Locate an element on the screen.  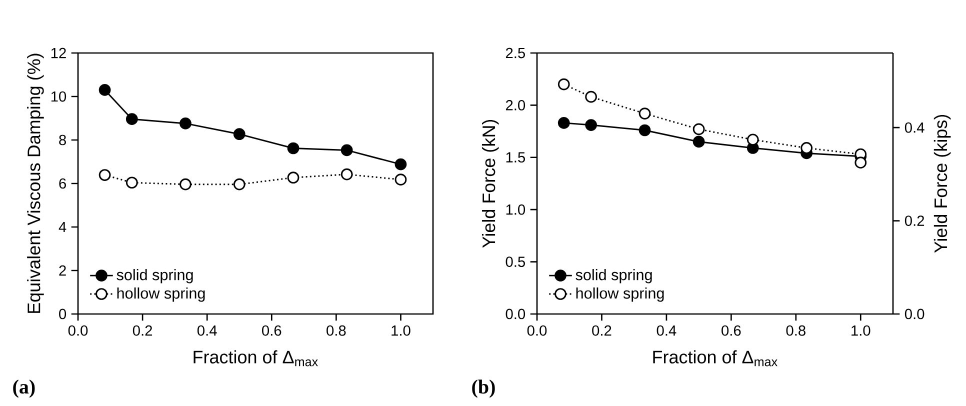
y-tick-label: 10 is located at coordinates (58, 96).